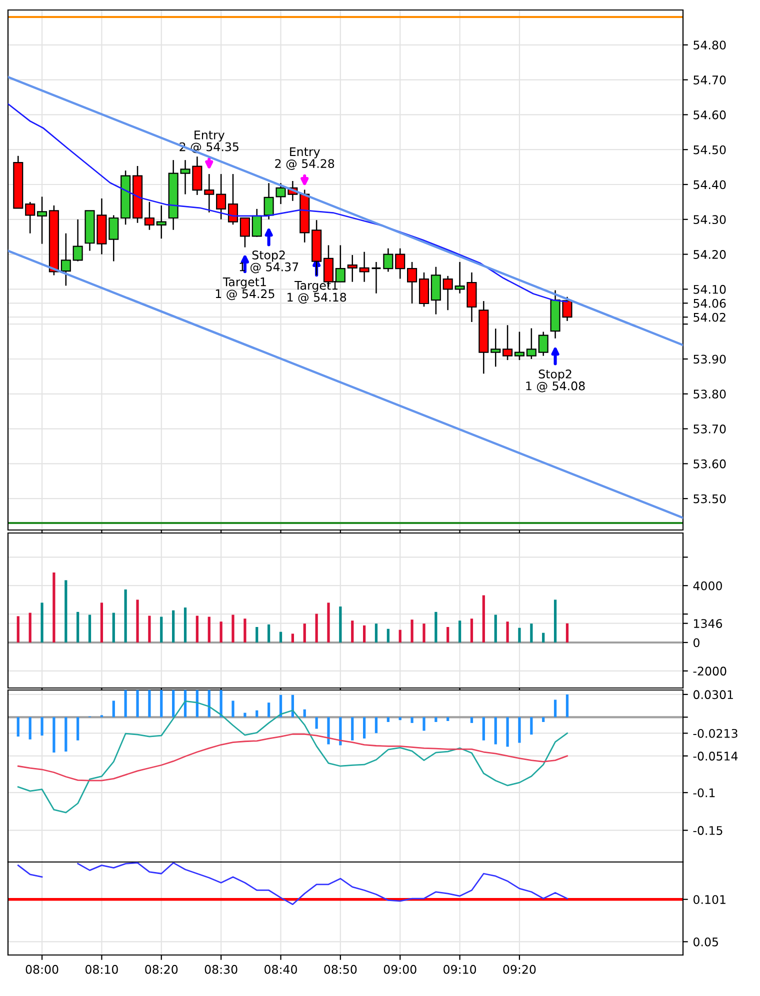 Image resolution: width=760 pixels, height=996 pixels. Describe the element at coordinates (304, 158) in the screenshot. I see `annotation: Entry 2 @ 54.28` at that location.